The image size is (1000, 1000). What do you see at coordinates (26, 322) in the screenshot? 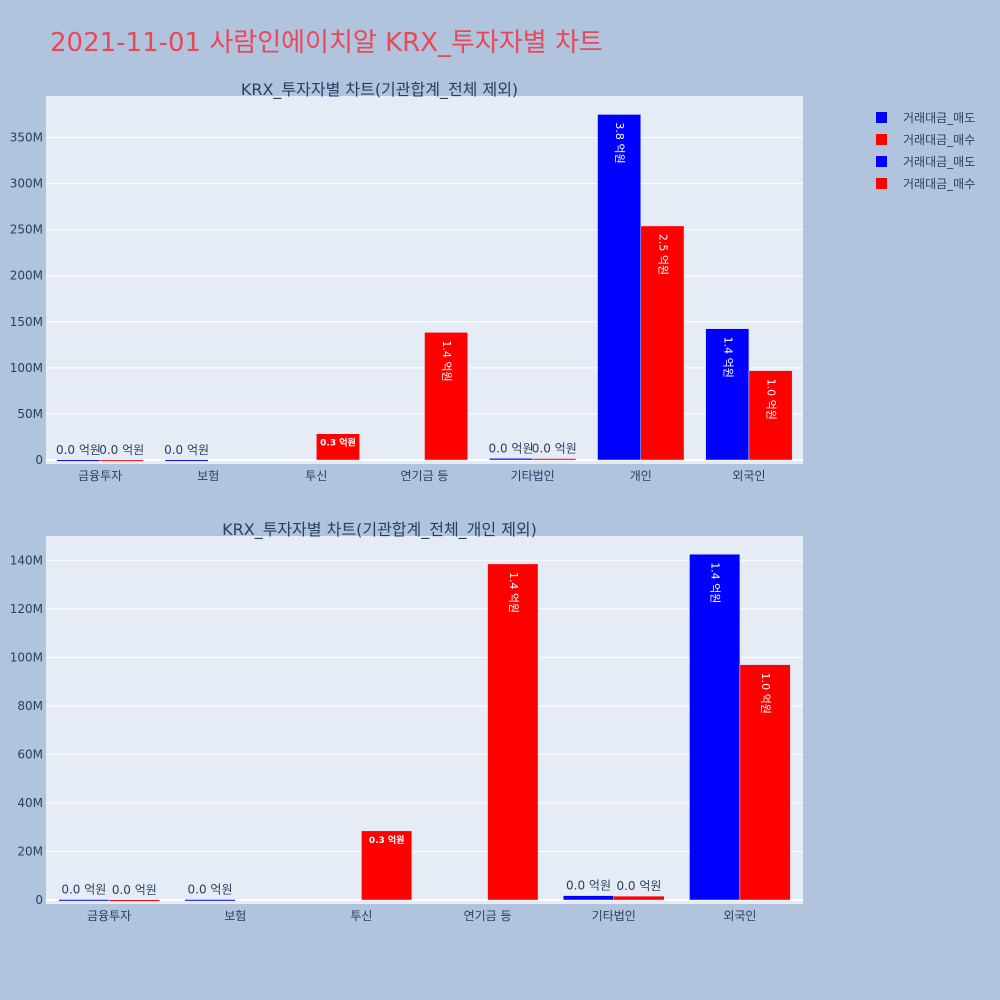
I see `y-tick-label: 150M` at bounding box center [26, 322].